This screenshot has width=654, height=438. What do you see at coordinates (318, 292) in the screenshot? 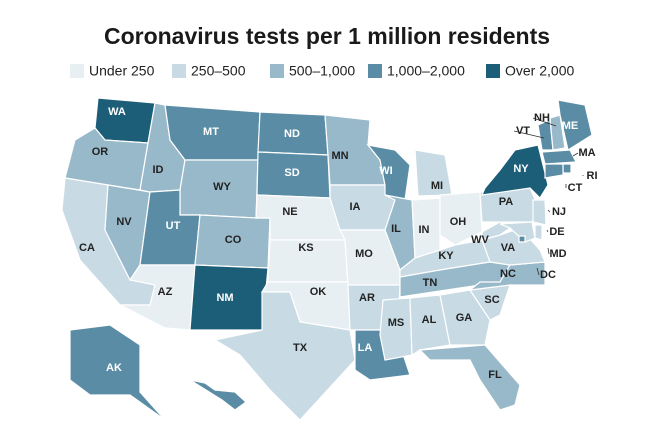
I see `state-label: OK` at bounding box center [318, 292].